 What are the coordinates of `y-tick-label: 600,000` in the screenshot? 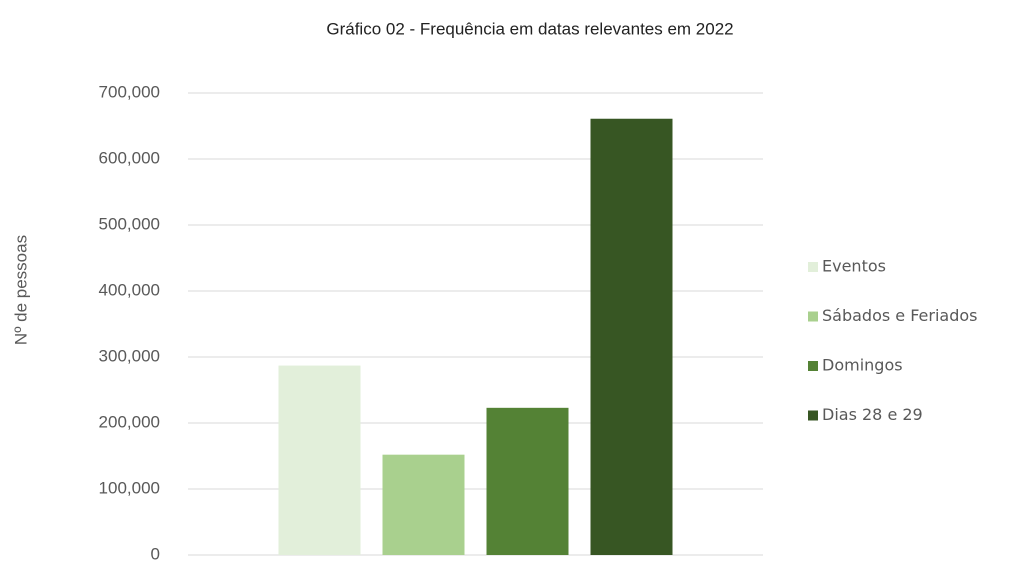 It's located at (129, 157).